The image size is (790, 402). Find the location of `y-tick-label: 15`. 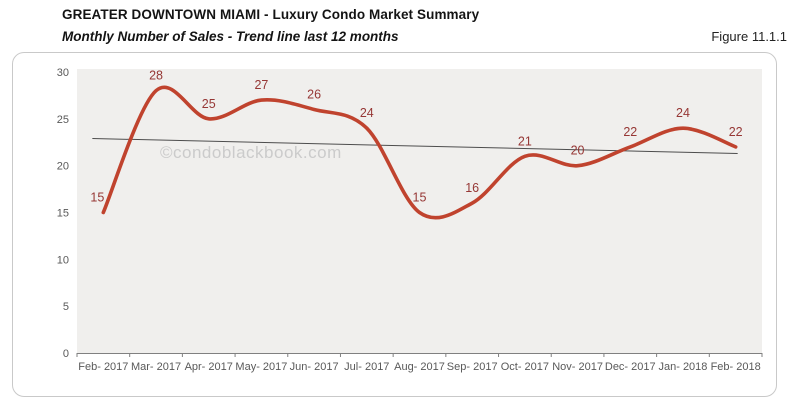

y-tick-label: 15 is located at coordinates (63, 214).